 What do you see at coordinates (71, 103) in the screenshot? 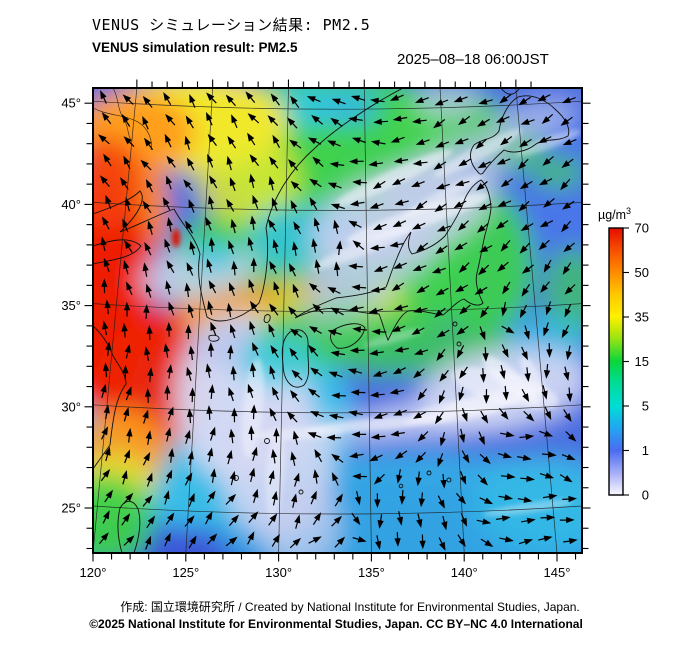
I see `lat-tick-label: 45°` at bounding box center [71, 103].